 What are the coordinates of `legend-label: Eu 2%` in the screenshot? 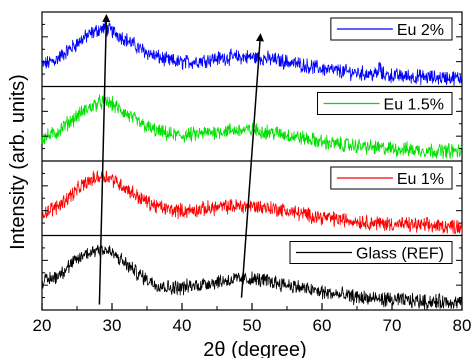 It's located at (420, 30).